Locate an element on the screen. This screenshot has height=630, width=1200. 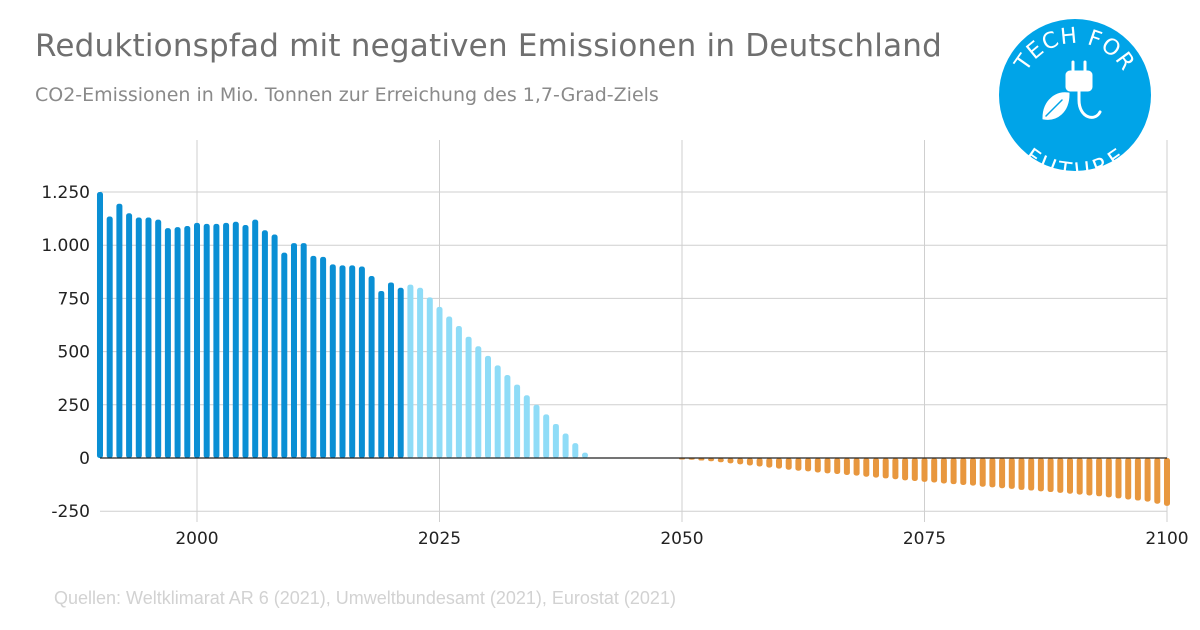
bar-2058 is located at coordinates (759, 462).